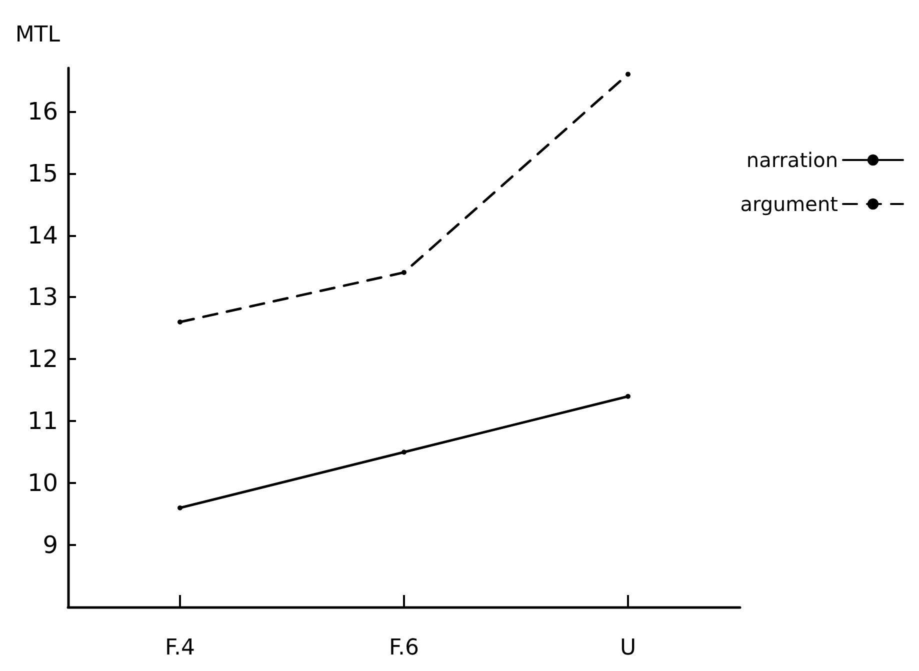 This screenshot has height=671, width=919. I want to click on y-axis-title: MTL, so click(38, 35).